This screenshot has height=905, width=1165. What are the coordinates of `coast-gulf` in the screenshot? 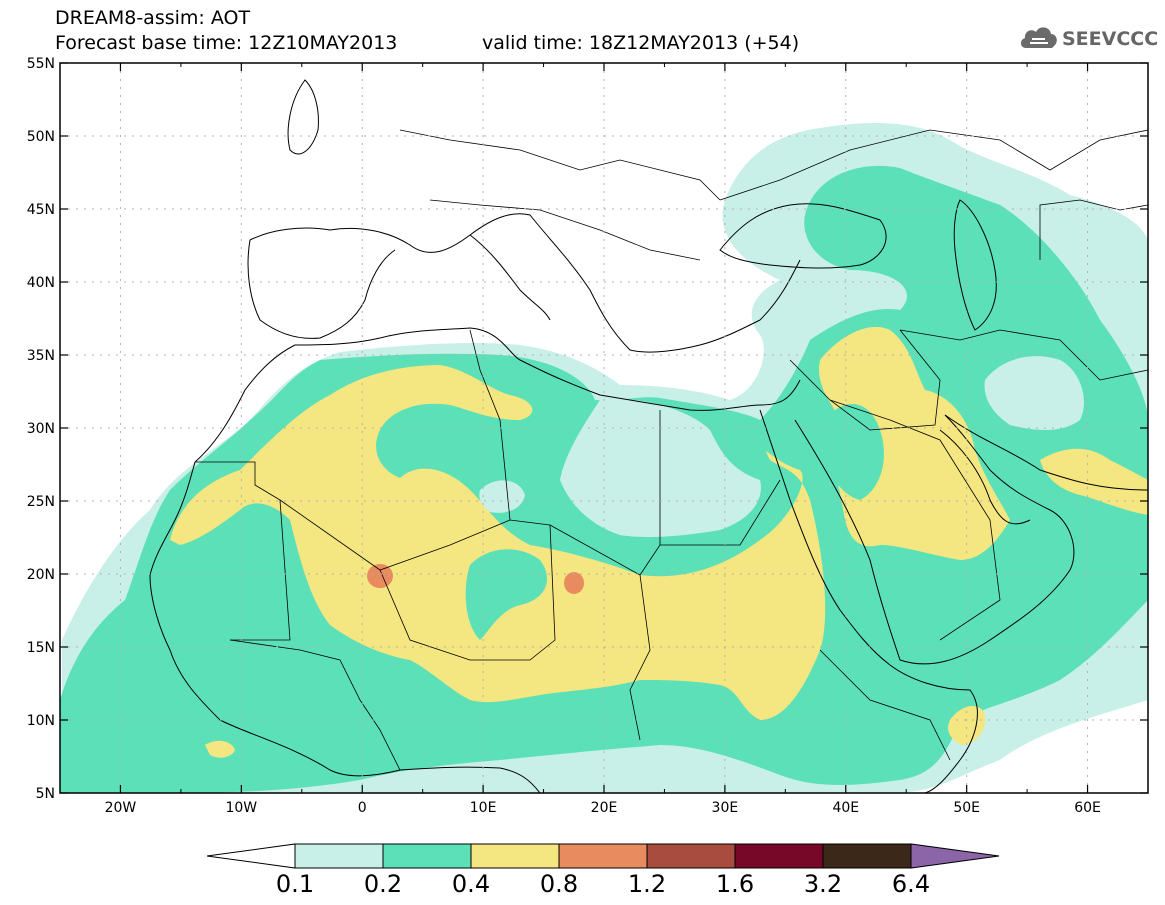 It's located at (985, 477).